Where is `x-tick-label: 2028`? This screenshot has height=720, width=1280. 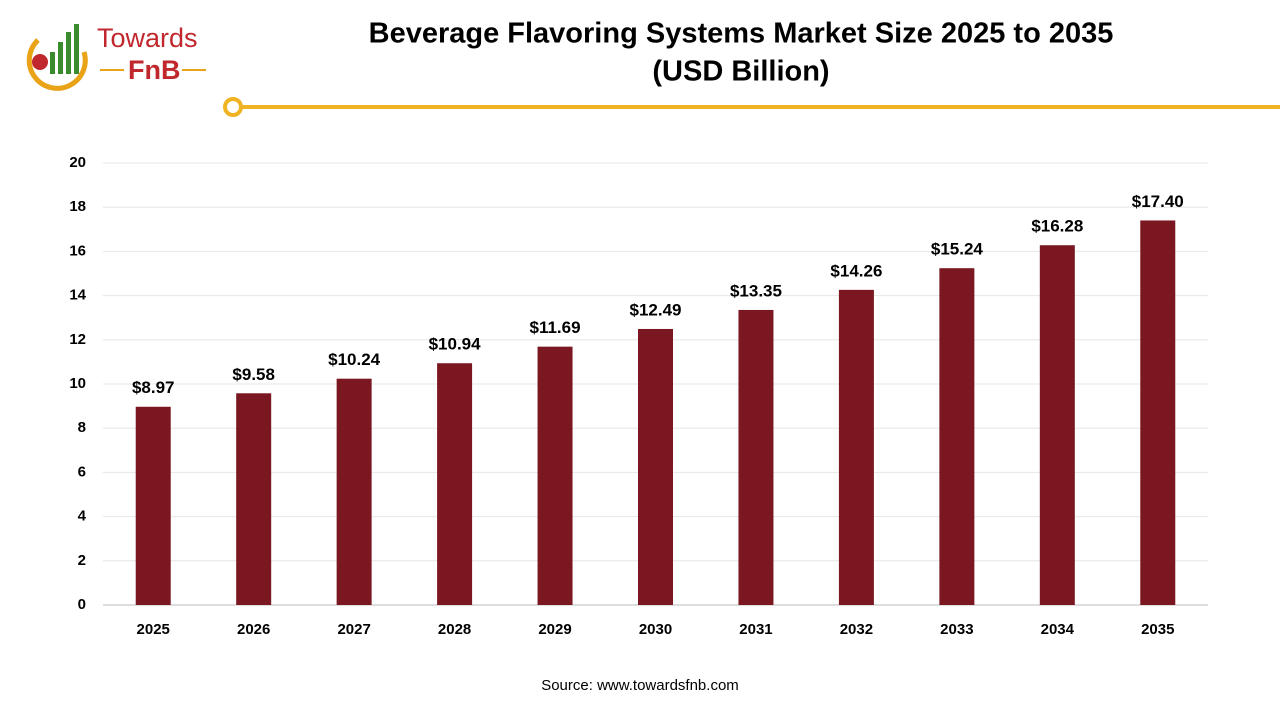
x-tick-label: 2028 is located at coordinates (454, 629).